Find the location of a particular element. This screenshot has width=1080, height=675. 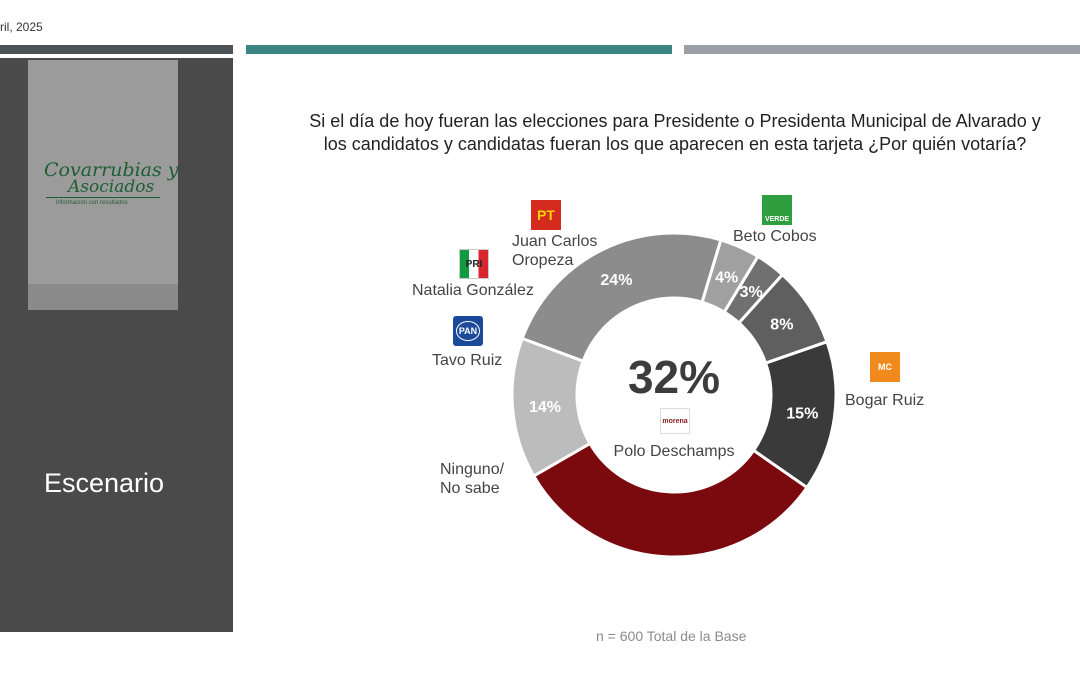

pan-logo-icon: PAN is located at coordinates (468, 331).